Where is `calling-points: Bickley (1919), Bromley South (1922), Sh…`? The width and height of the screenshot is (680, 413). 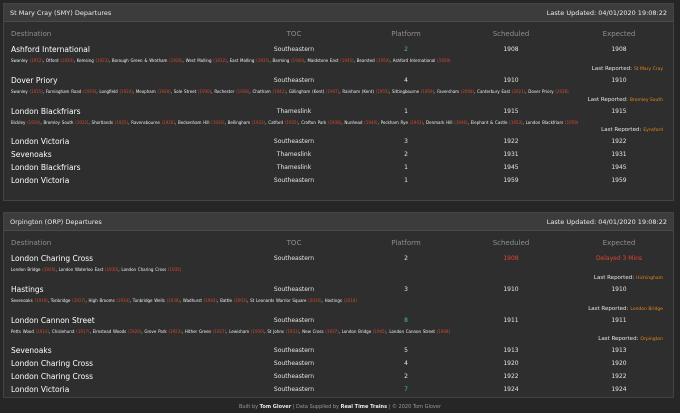
calling-points: Bickley (1919), Bromley South (1922), Sh… is located at coordinates (295, 122).